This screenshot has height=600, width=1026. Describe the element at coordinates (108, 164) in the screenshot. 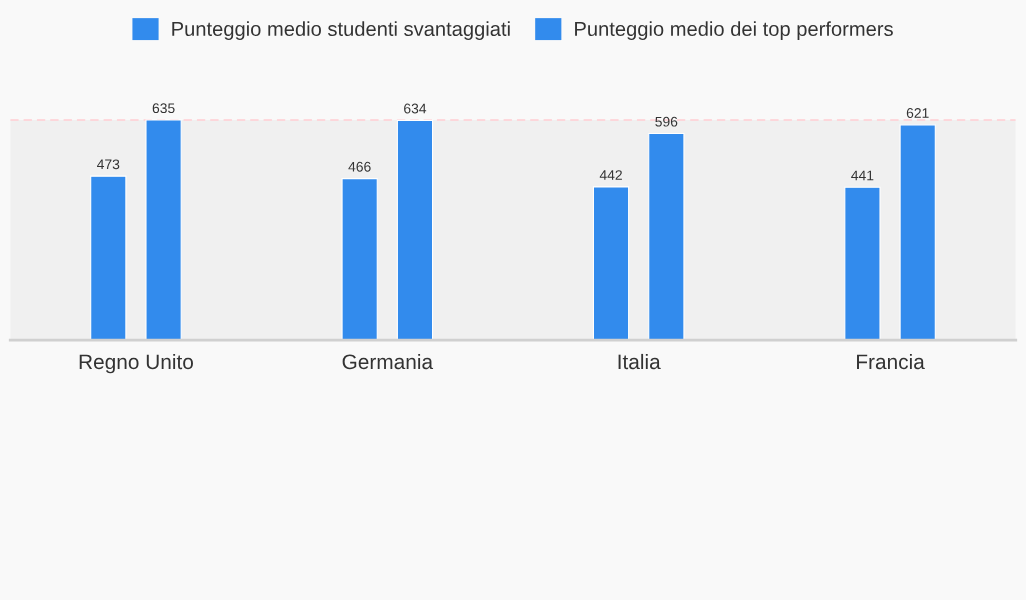

I see `data-label: 473` at that location.